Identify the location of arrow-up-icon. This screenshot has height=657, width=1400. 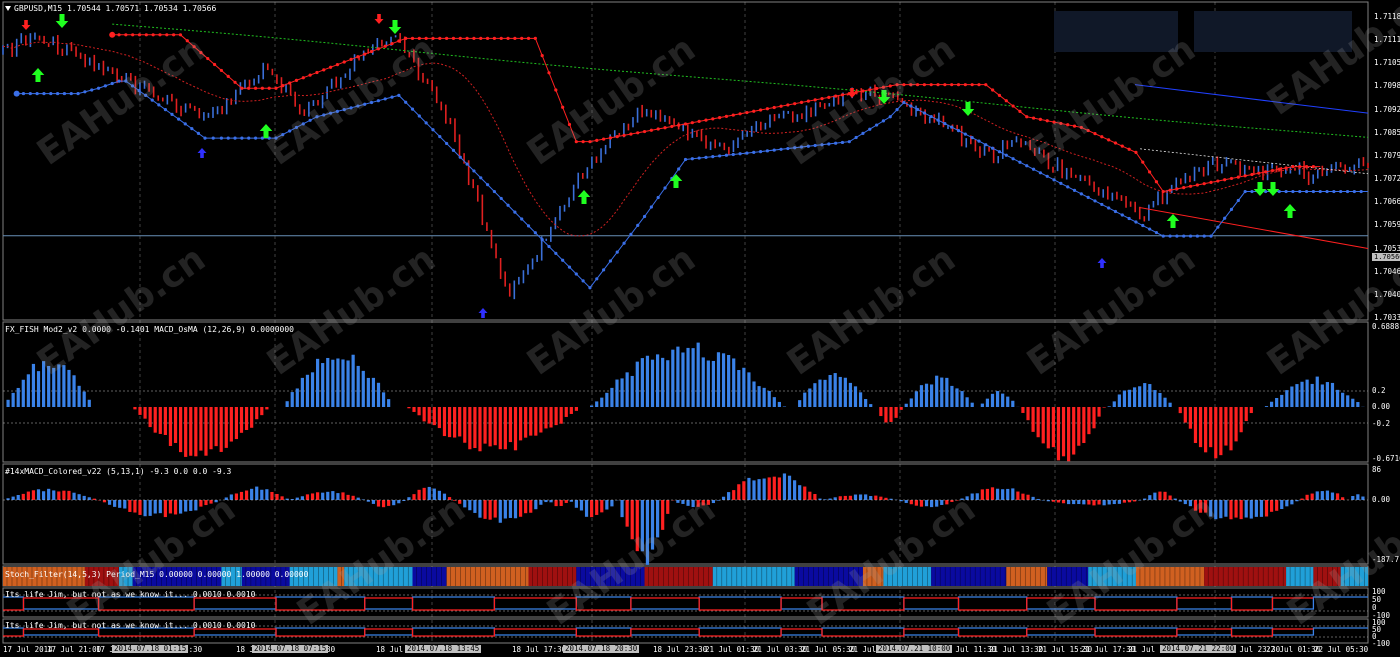
(38, 75).